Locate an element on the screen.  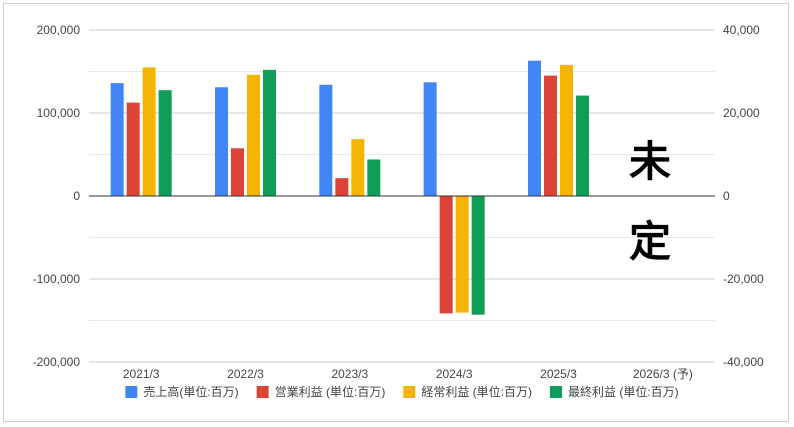
legend-label: 経常利益 (単位:百万) is located at coordinates (476, 391).